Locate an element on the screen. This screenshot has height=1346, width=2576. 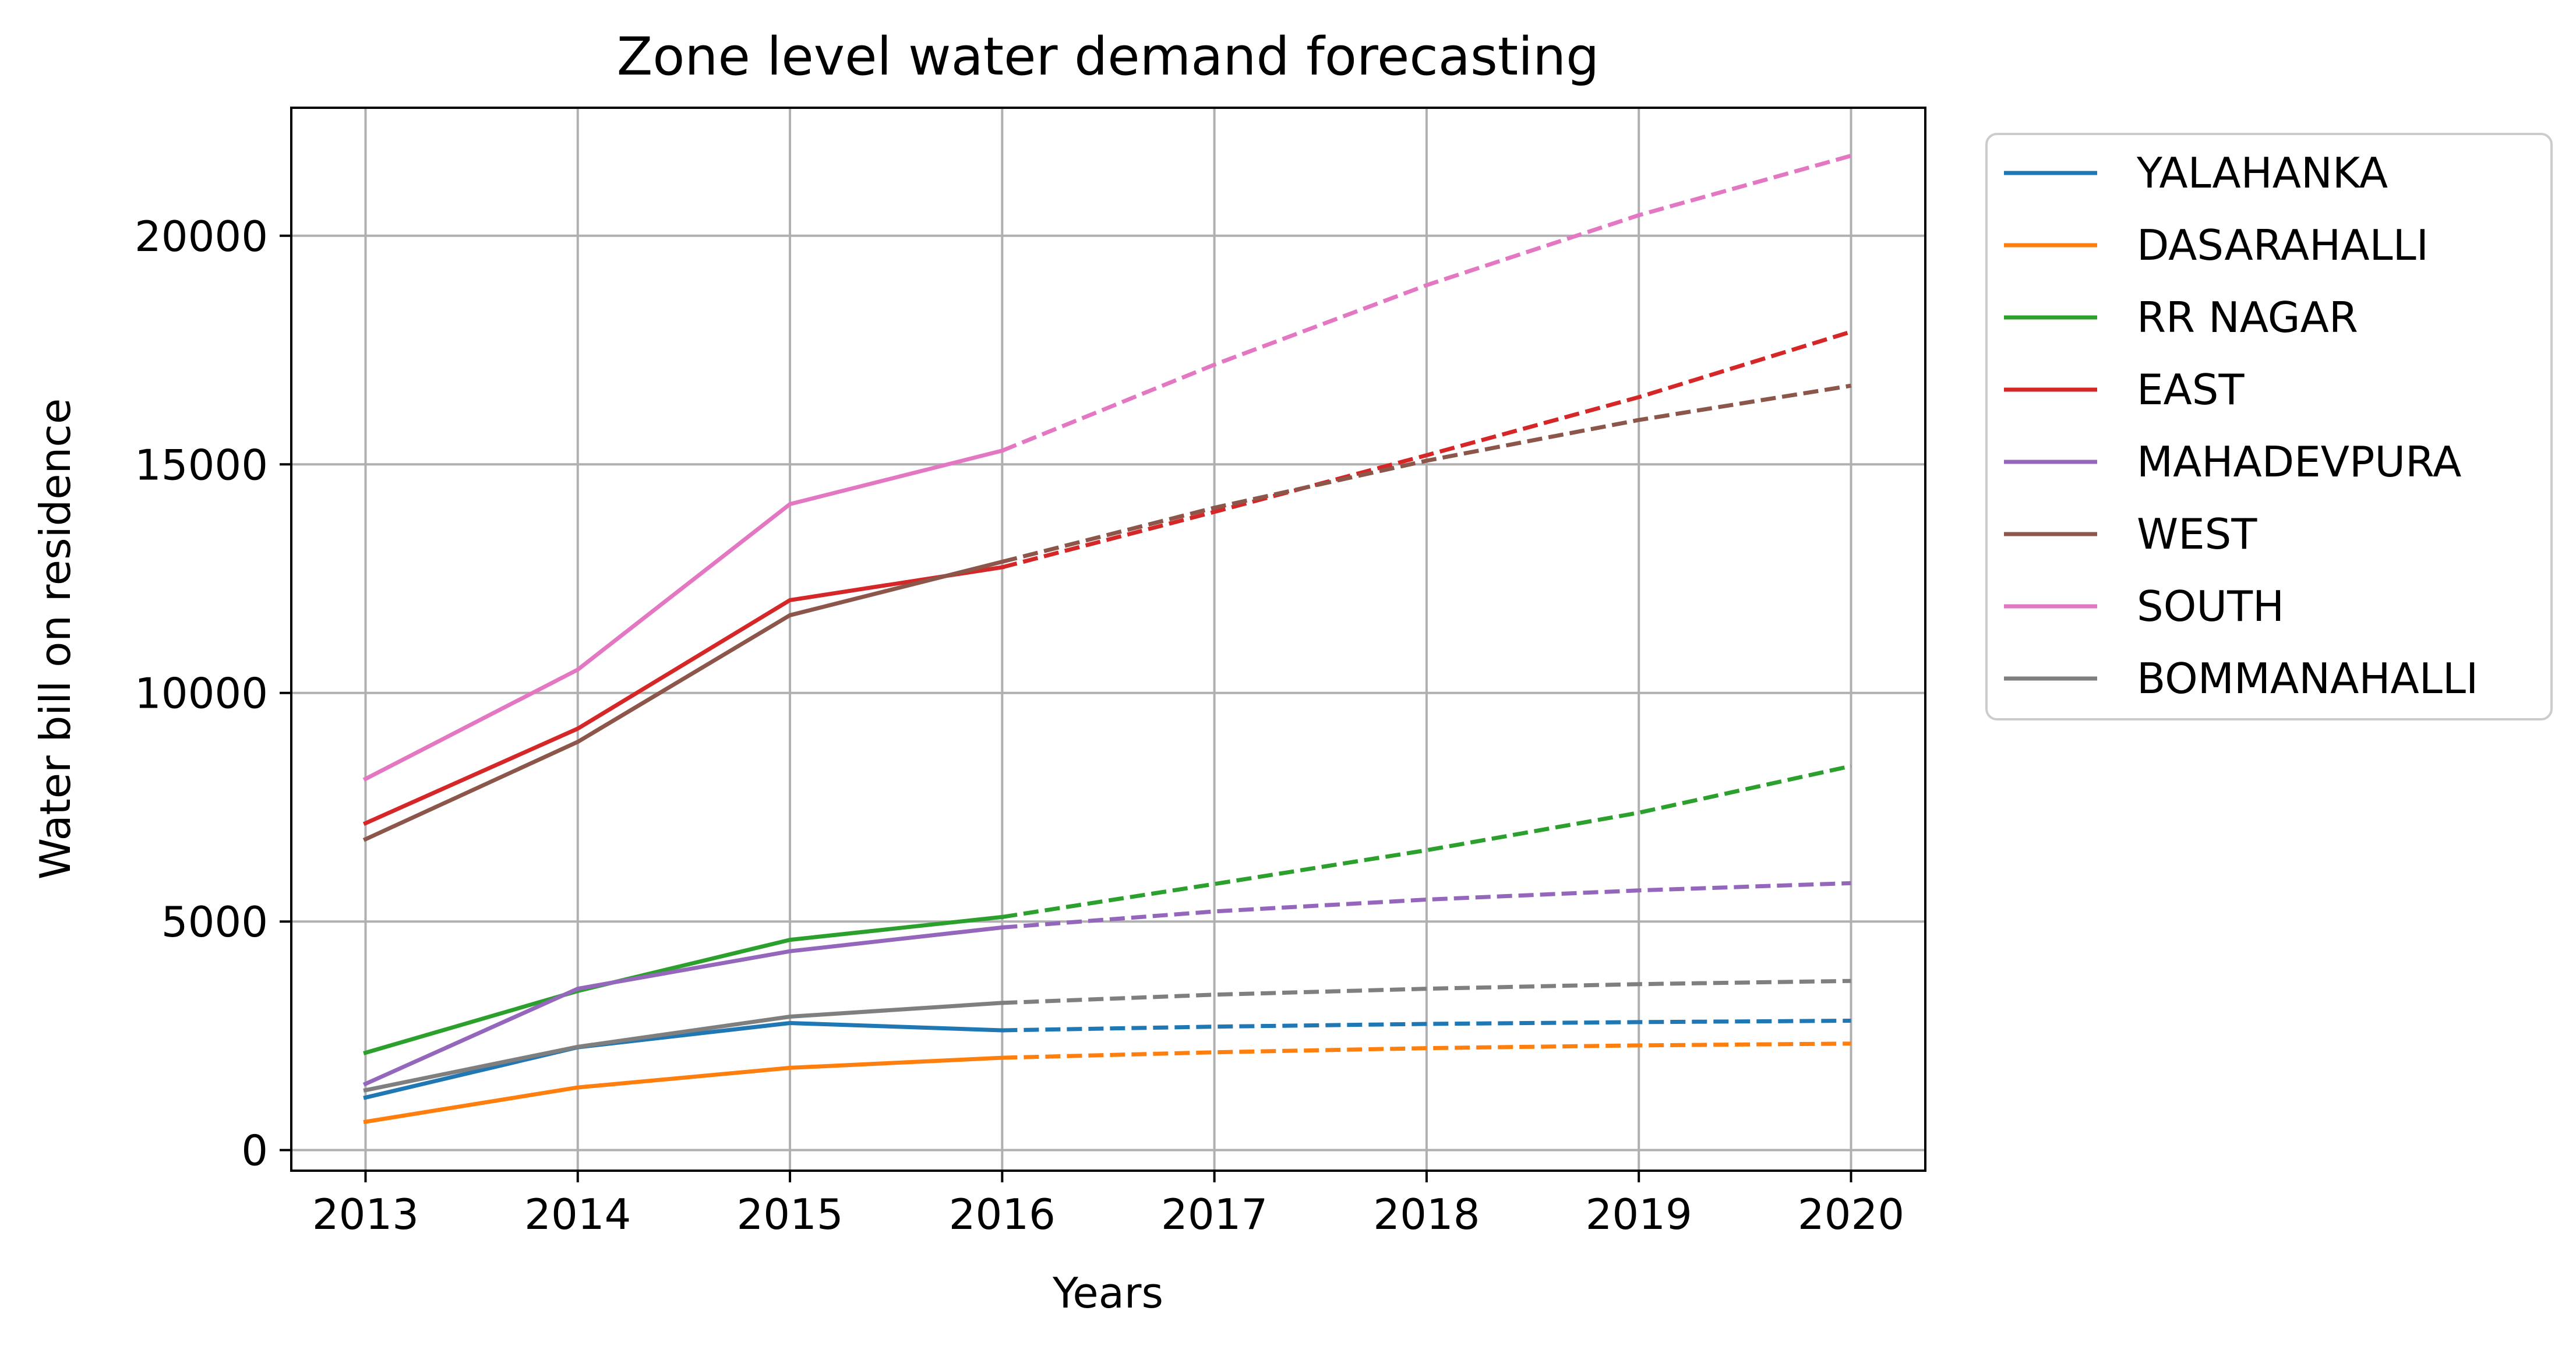
x-tick-label: 2013 is located at coordinates (365, 1214).